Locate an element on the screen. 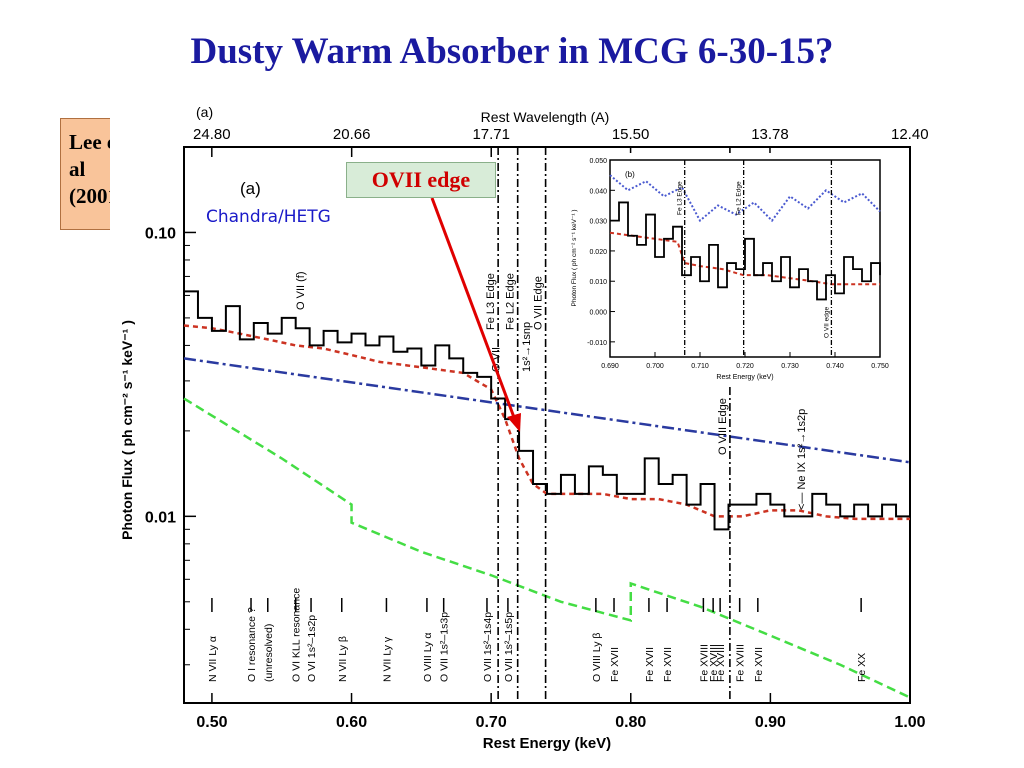 This screenshot has width=1024, height=768. citation-line: al is located at coordinates (77, 169).